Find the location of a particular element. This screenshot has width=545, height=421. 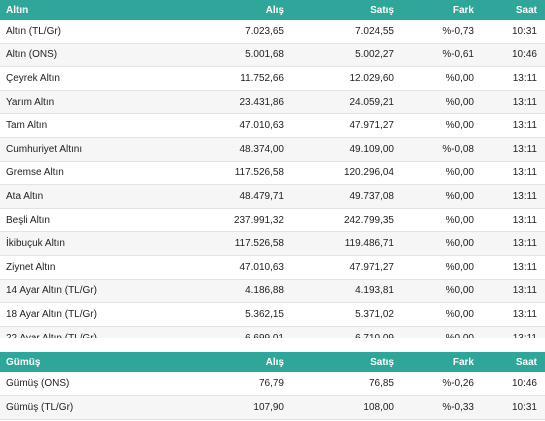

silver-header-name: Gümüş is located at coordinates (75, 362).